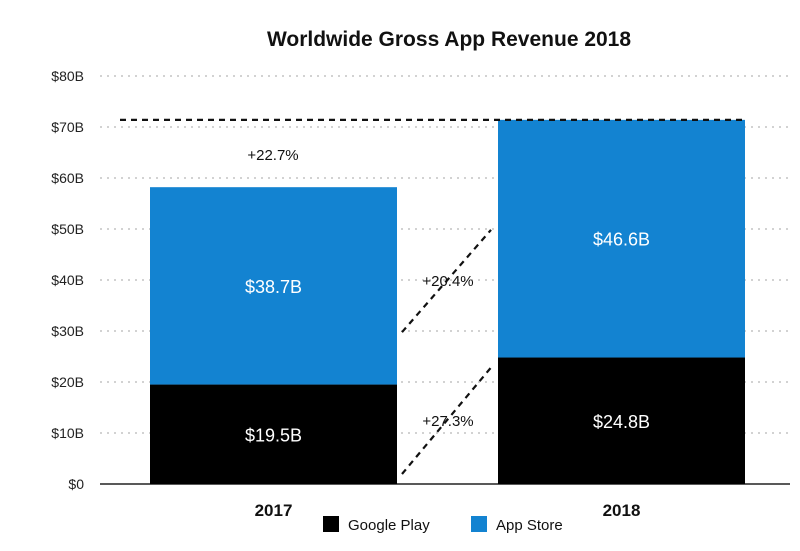 The image size is (800, 551). Describe the element at coordinates (67, 229) in the screenshot. I see `y-tick-label: $50B` at that location.